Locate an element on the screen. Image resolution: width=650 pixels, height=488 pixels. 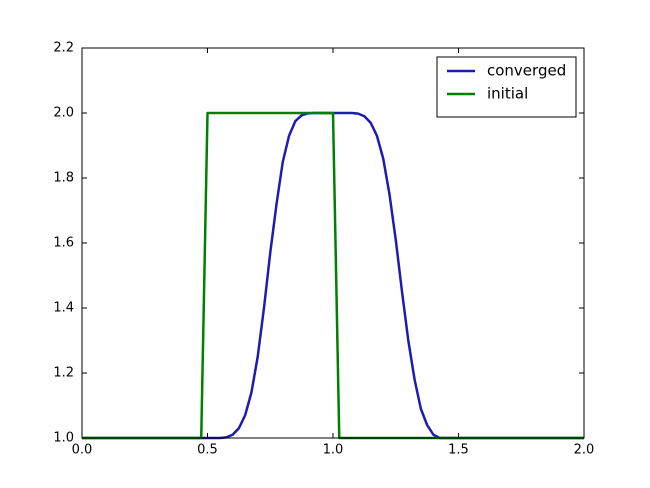
x-tick-label: 2.0 is located at coordinates (584, 450).